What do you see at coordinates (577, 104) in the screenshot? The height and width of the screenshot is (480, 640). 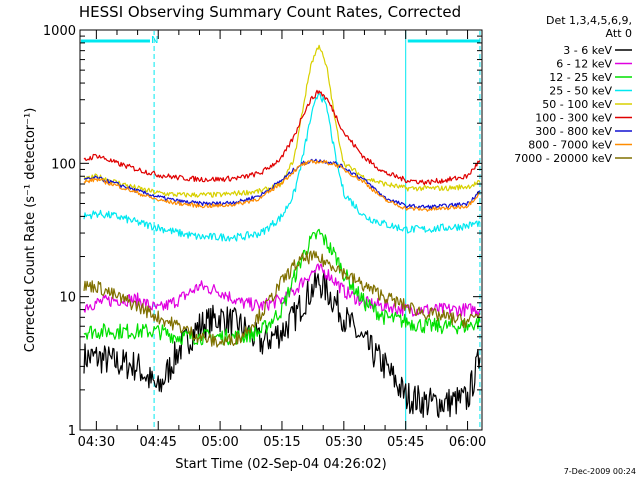 I see `legend-label-4: 50 - 100 keV` at bounding box center [577, 104].